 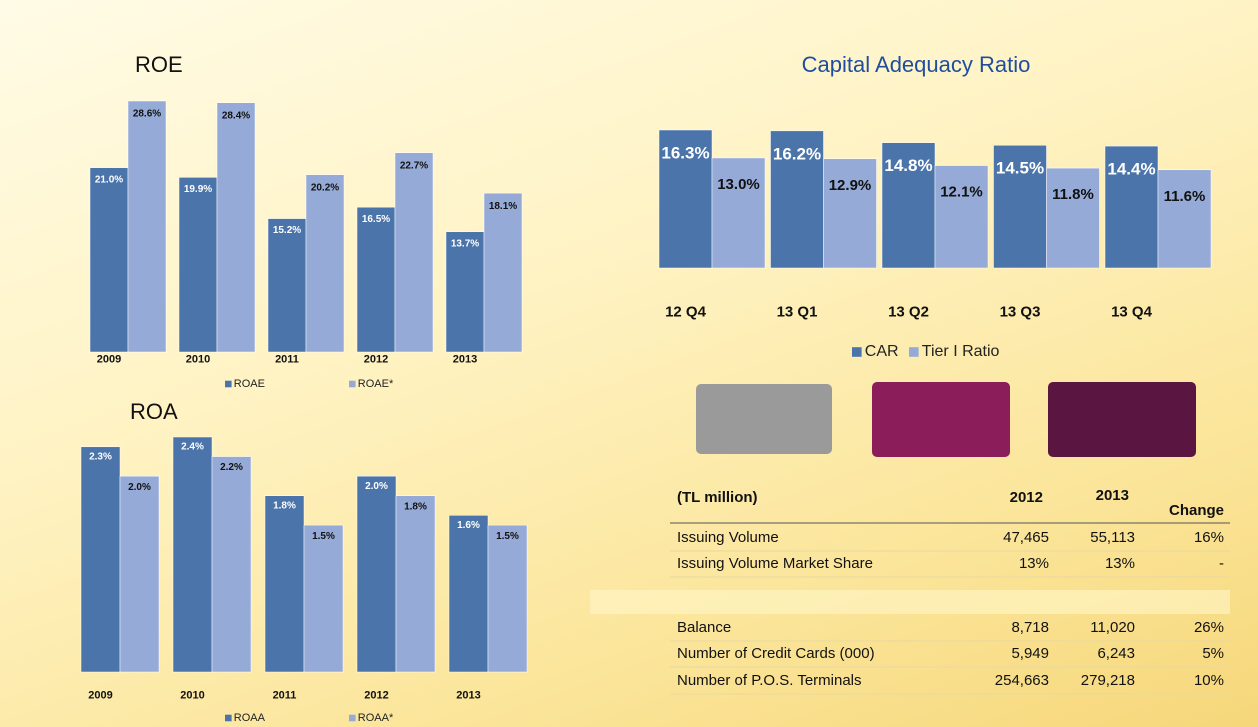 I want to click on x-tick-label: 13 Q2, so click(x=908, y=311).